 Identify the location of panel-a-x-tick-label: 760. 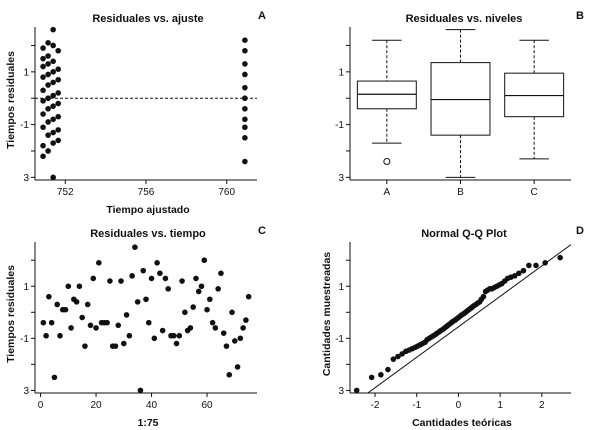
(226, 192).